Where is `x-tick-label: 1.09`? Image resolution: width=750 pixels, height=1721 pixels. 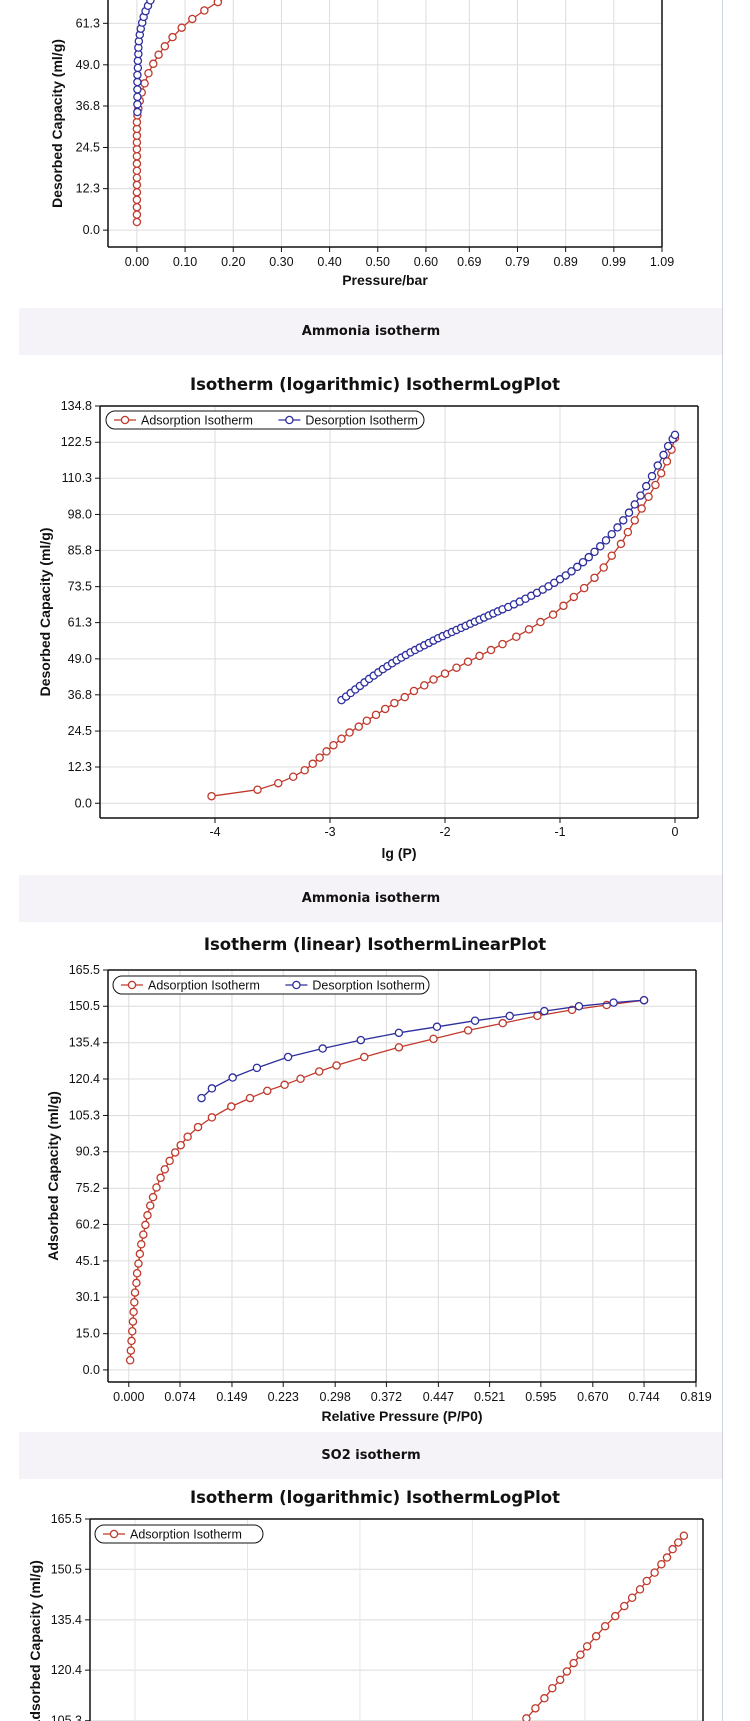 x-tick-label: 1.09 is located at coordinates (662, 262).